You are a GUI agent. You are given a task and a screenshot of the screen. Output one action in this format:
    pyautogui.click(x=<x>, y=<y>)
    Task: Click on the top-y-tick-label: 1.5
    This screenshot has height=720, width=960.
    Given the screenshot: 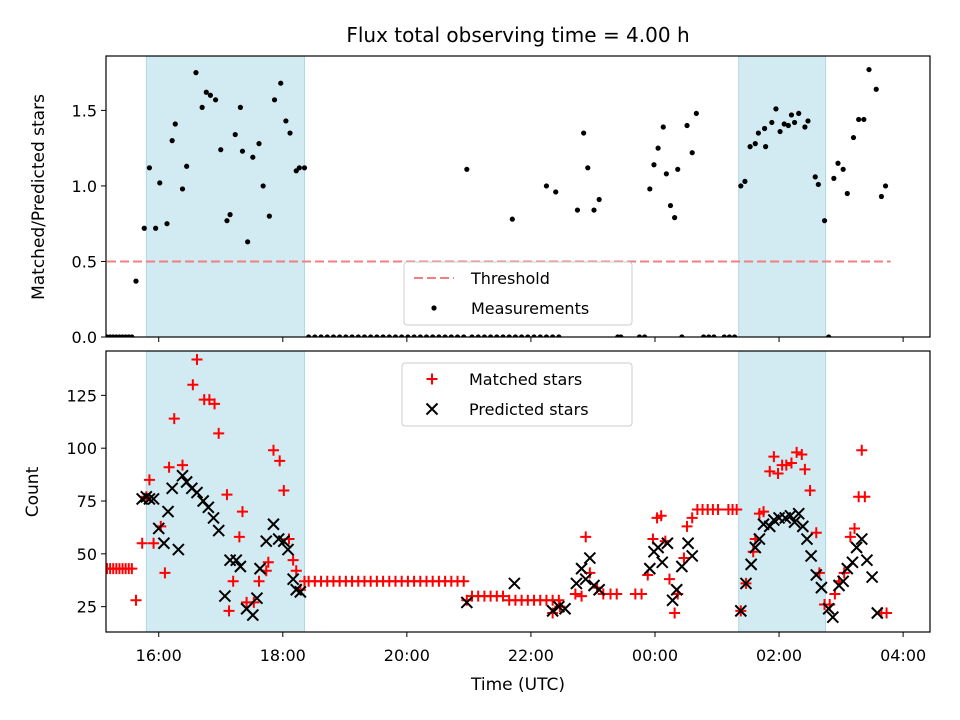 What is the action you would take?
    pyautogui.click(x=84, y=110)
    